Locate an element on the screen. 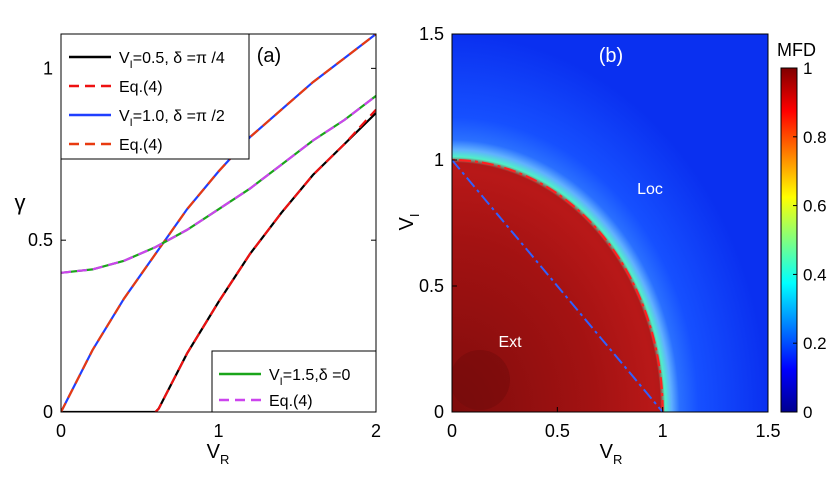  colorbar-scale is located at coordinates (789, 240).